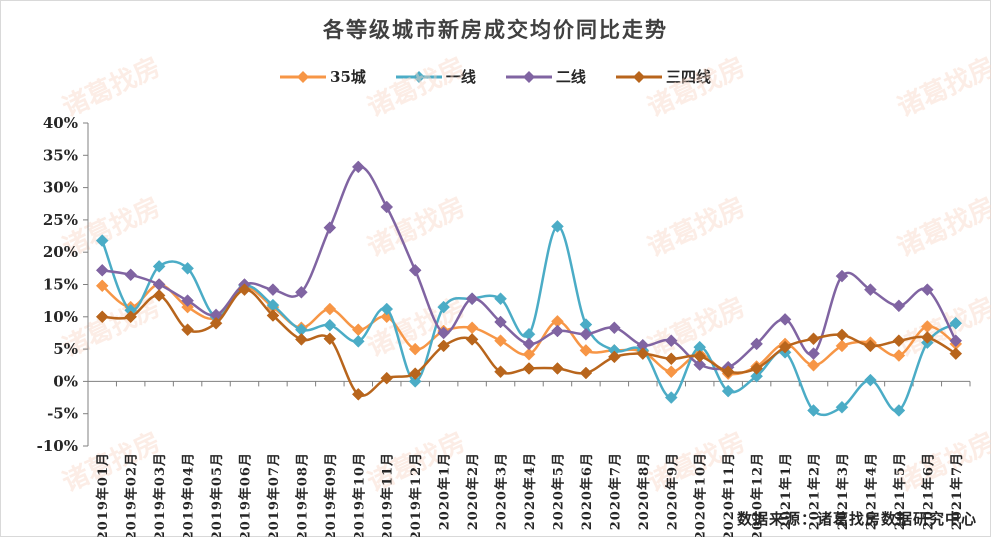 The width and height of the screenshot is (991, 537). Describe the element at coordinates (60, 317) in the screenshot. I see `y-tick-label: 10%` at that location.